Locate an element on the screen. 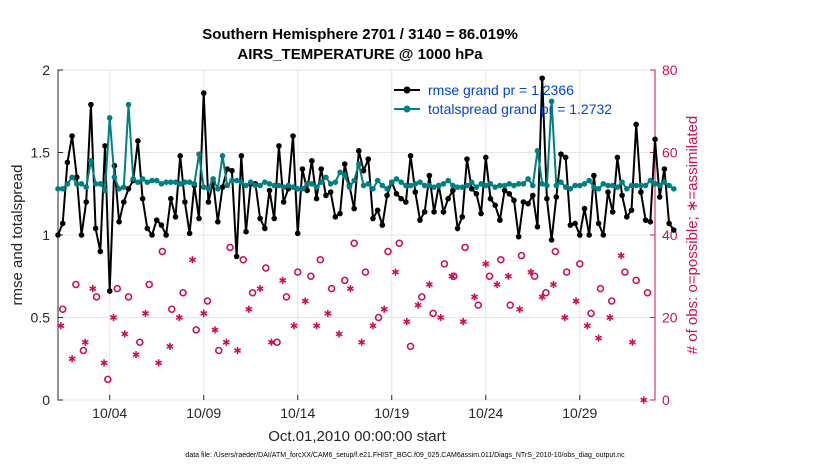 The width and height of the screenshot is (830, 470). x-tick-label: 10/09 is located at coordinates (203, 413).